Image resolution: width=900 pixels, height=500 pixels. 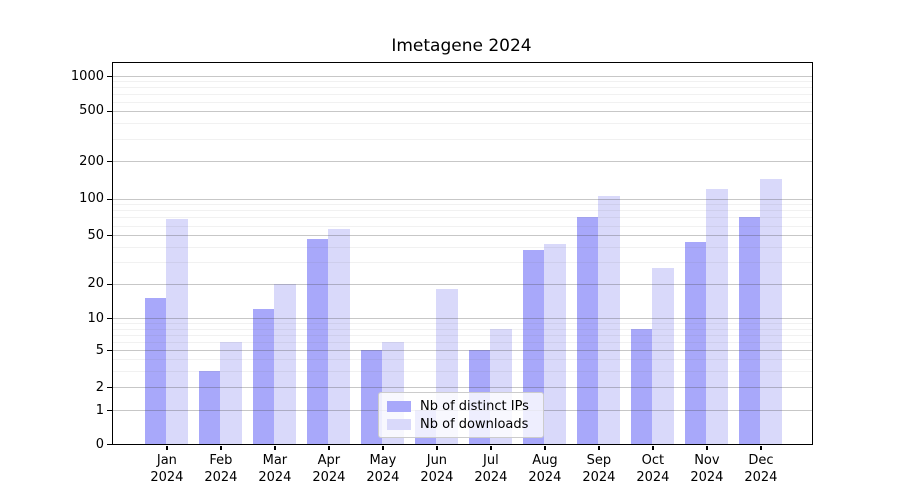 I want to click on legend-item: Nb of downloads, so click(x=461, y=424).